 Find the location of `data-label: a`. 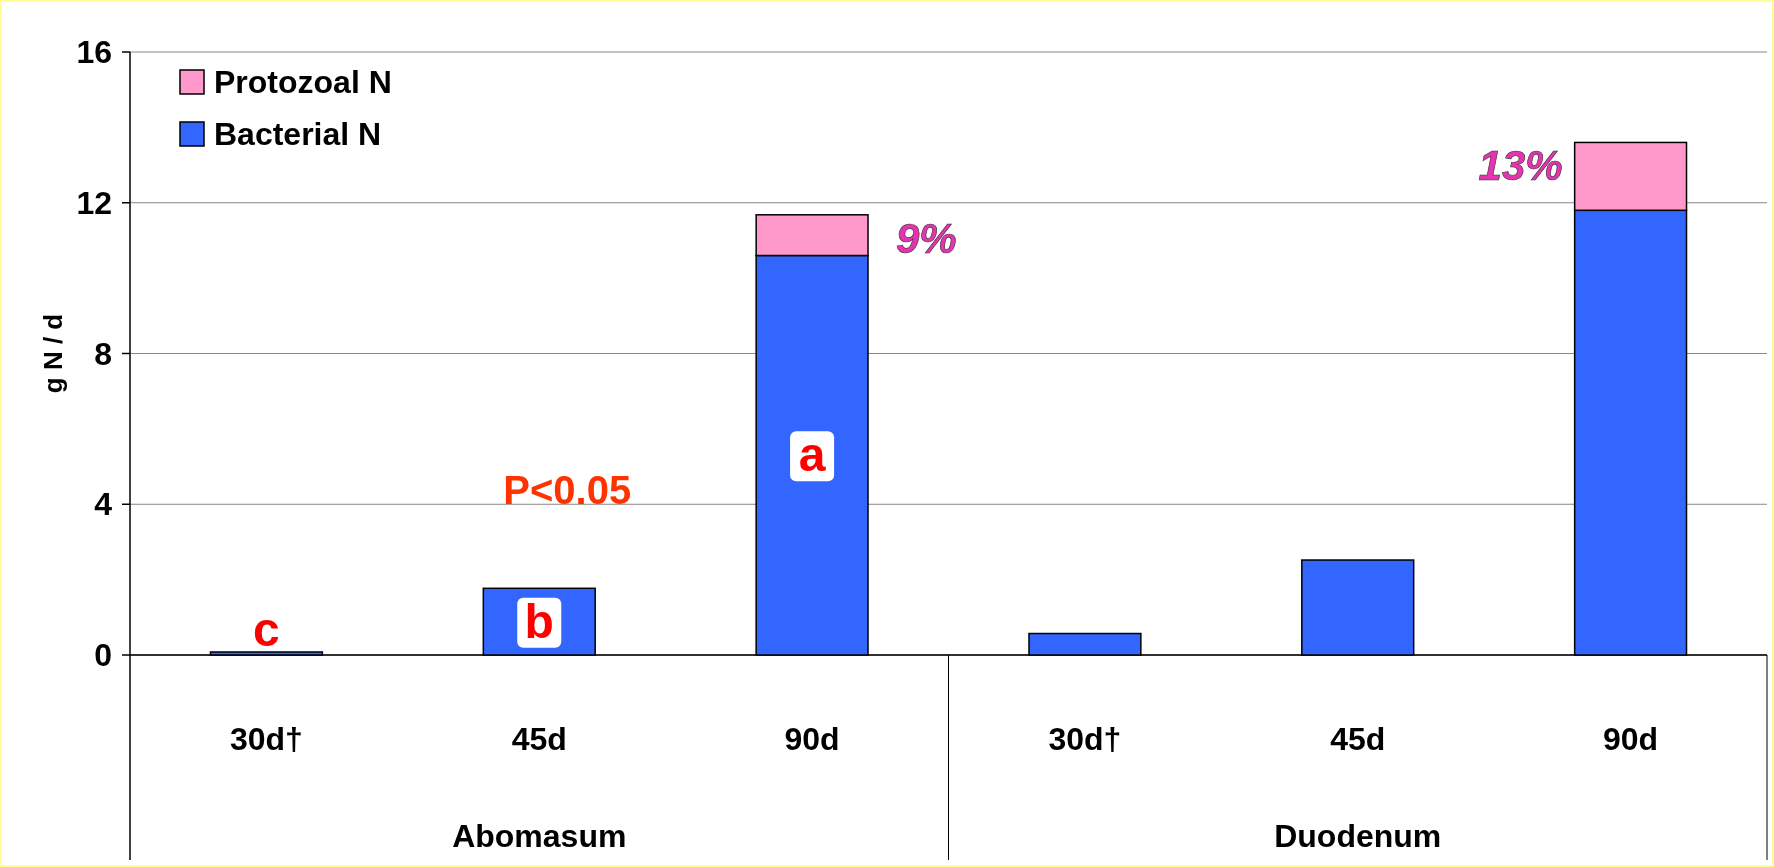

data-label: a is located at coordinates (812, 455).